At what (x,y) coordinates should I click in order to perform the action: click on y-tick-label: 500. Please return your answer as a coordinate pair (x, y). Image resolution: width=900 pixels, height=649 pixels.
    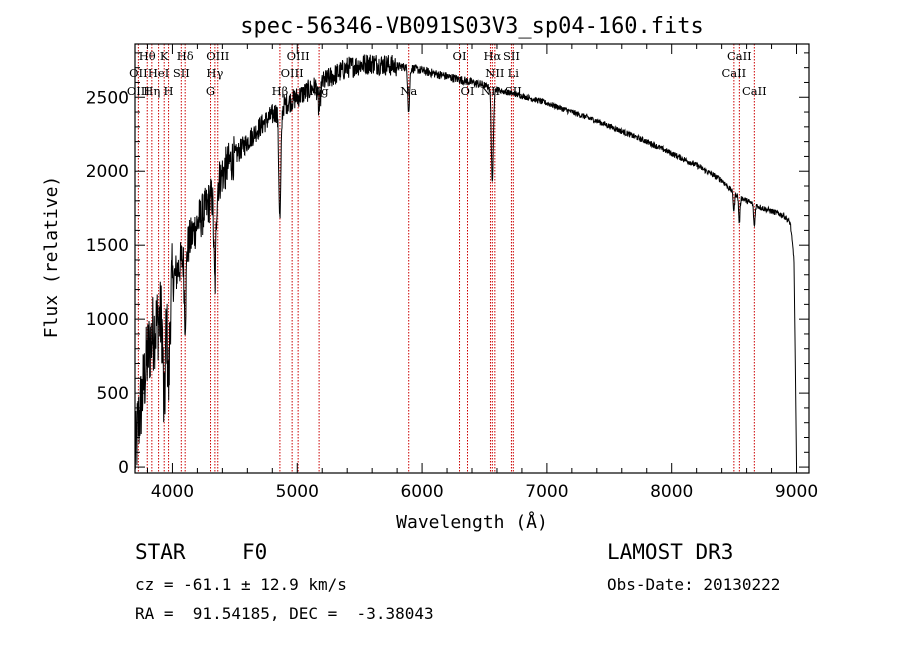
    Looking at the image, I should click on (113, 394).